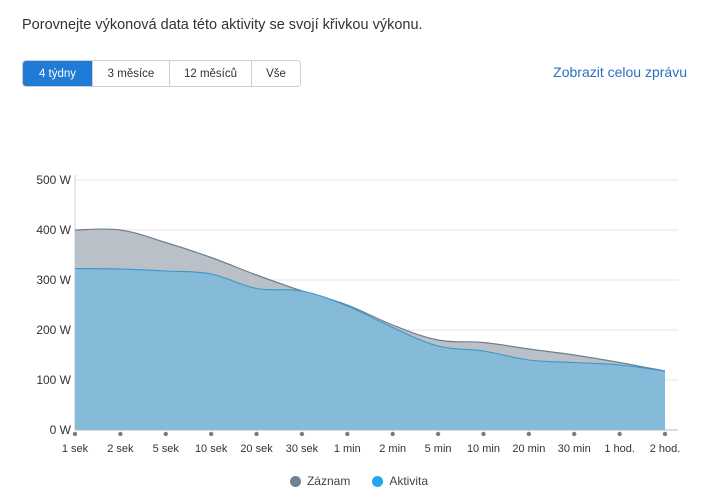 The height and width of the screenshot is (502, 718). What do you see at coordinates (256, 449) in the screenshot?
I see `x-tick-label: 20 sek` at bounding box center [256, 449].